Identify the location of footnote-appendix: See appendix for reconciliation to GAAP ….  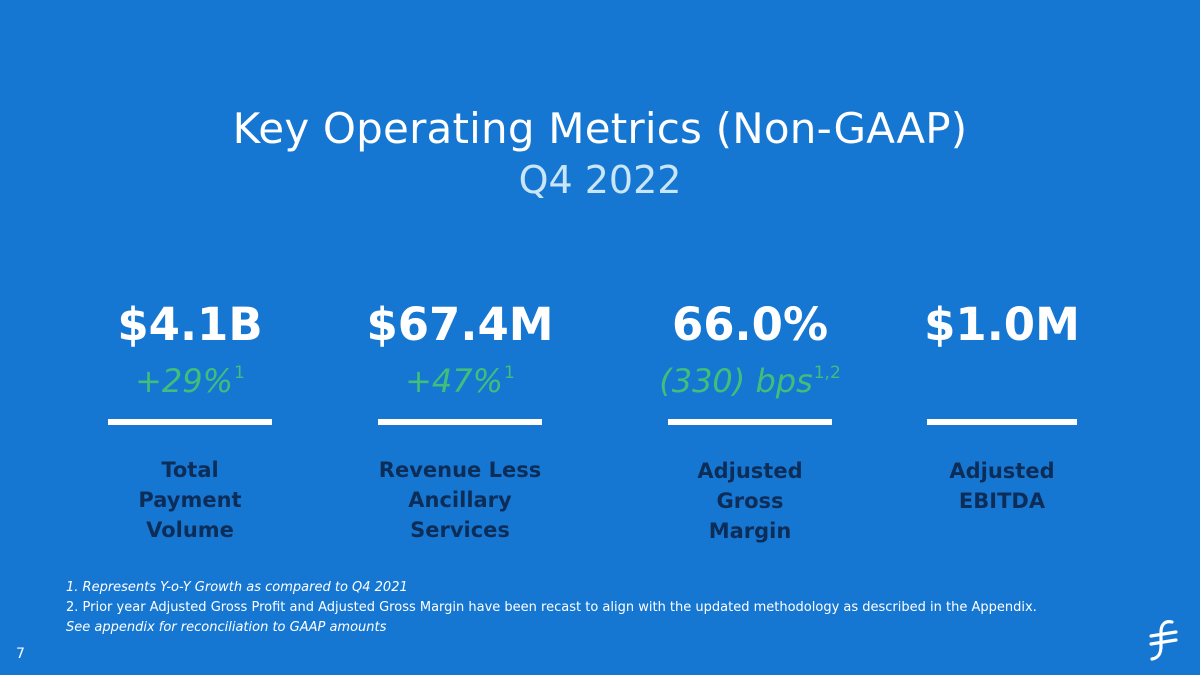
(226, 627).